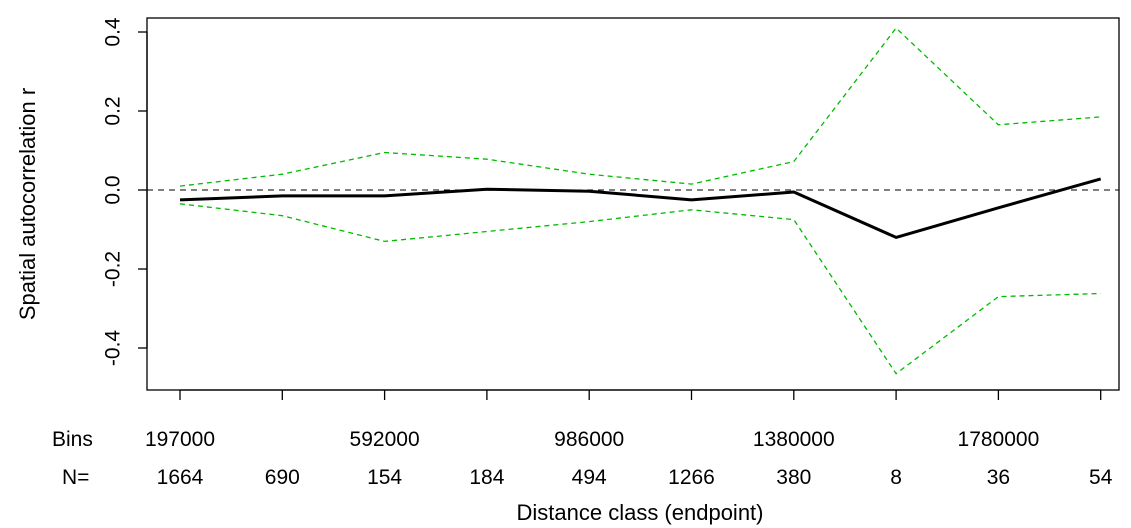 This screenshot has height=528, width=1131. I want to click on y-tick-label: -0.4, so click(113, 348).